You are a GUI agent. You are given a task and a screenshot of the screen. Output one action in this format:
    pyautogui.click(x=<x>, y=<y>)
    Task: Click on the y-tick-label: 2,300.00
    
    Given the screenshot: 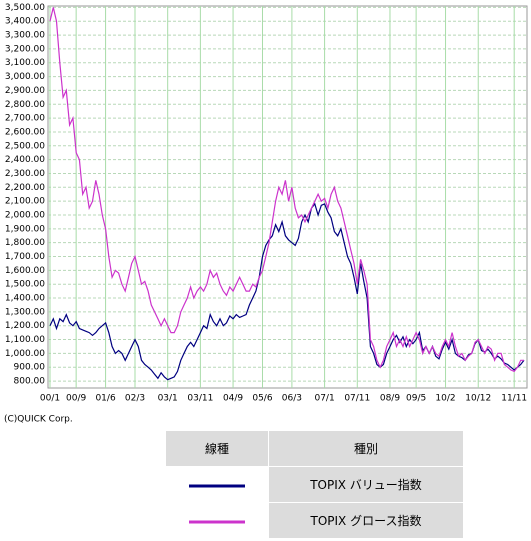 What is the action you would take?
    pyautogui.click(x=25, y=174)
    